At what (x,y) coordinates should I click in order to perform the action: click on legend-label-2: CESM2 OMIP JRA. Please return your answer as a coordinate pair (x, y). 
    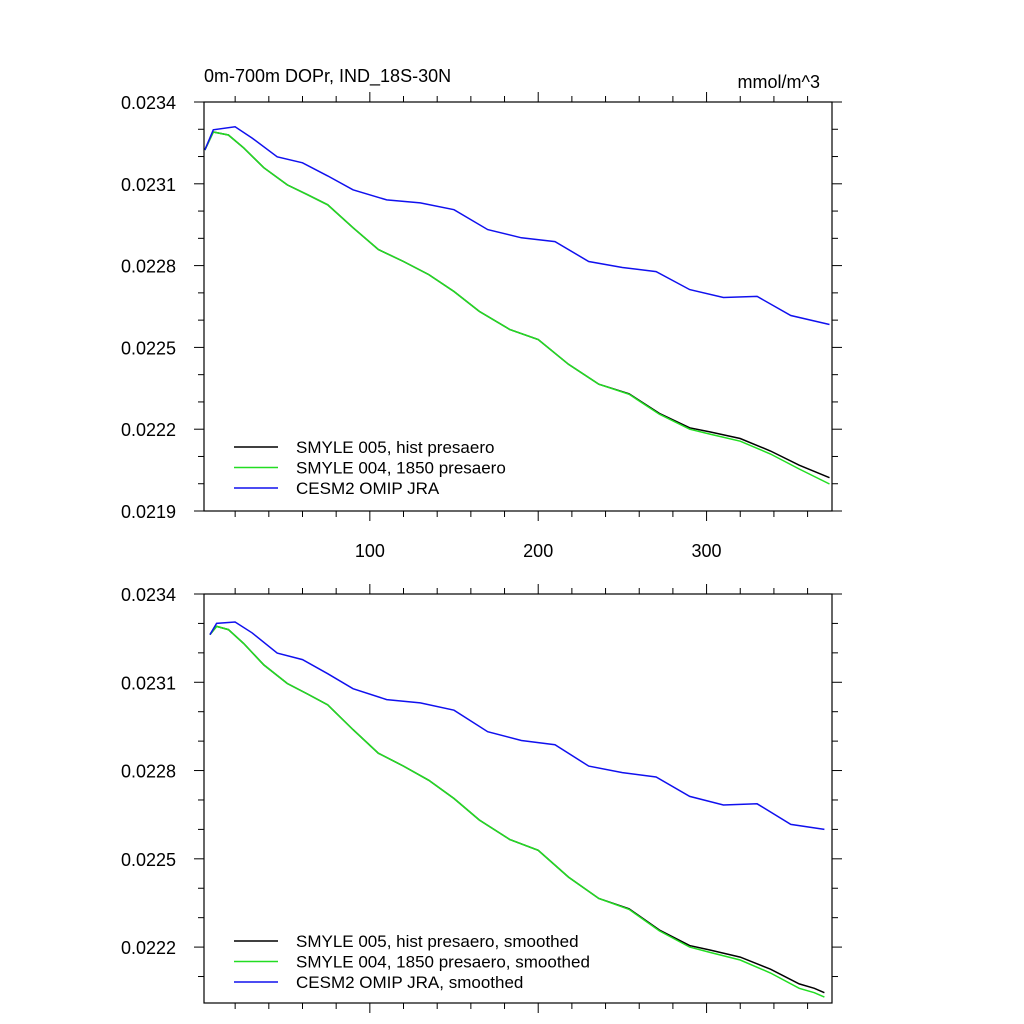
    Looking at the image, I should click on (368, 488).